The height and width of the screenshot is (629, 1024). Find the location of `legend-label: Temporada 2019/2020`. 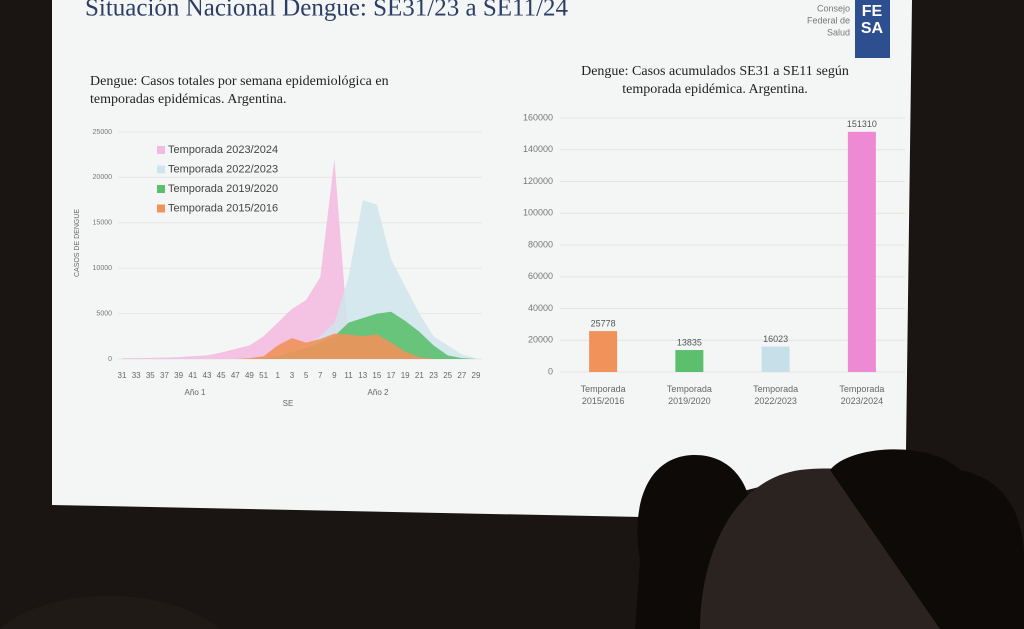

legend-label: Temporada 2019/2020 is located at coordinates (223, 189).